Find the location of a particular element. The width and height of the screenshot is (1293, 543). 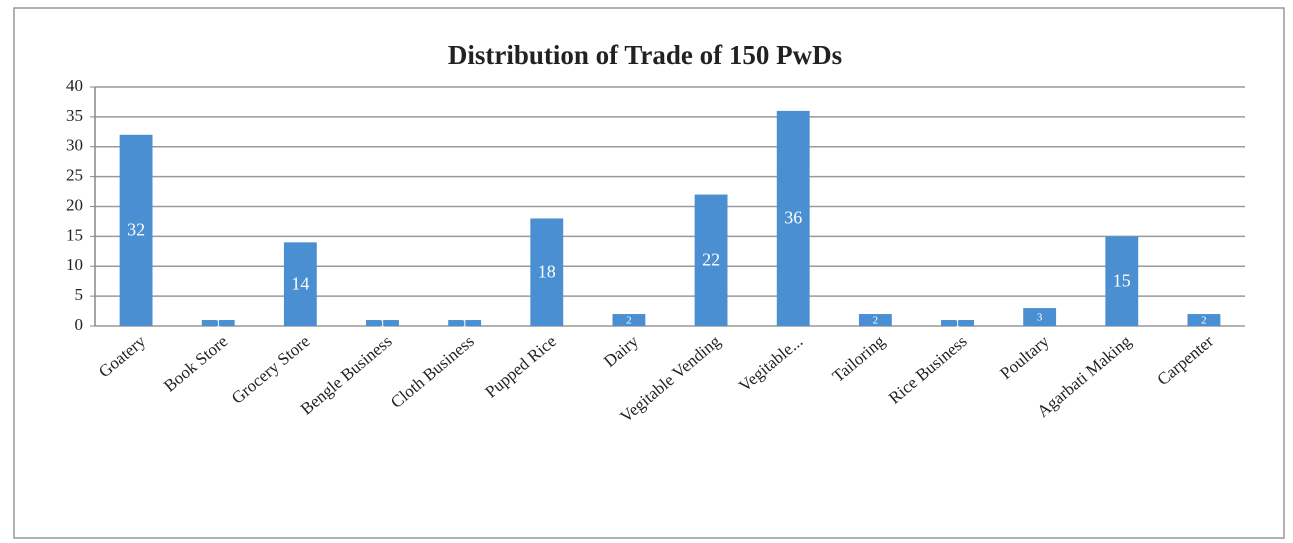

data-label: 15 is located at coordinates (1122, 280).